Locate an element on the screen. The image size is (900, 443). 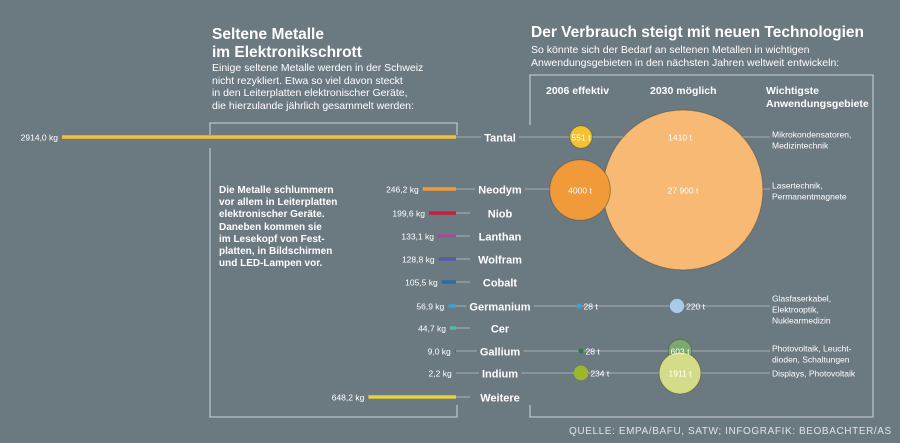
bubble-value-label: 234 t is located at coordinates (600, 374).